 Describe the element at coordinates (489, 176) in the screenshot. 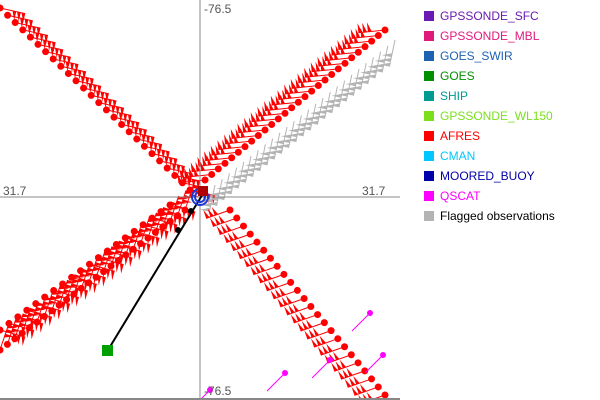

I see `legend-item: MOORED_BUOY` at that location.